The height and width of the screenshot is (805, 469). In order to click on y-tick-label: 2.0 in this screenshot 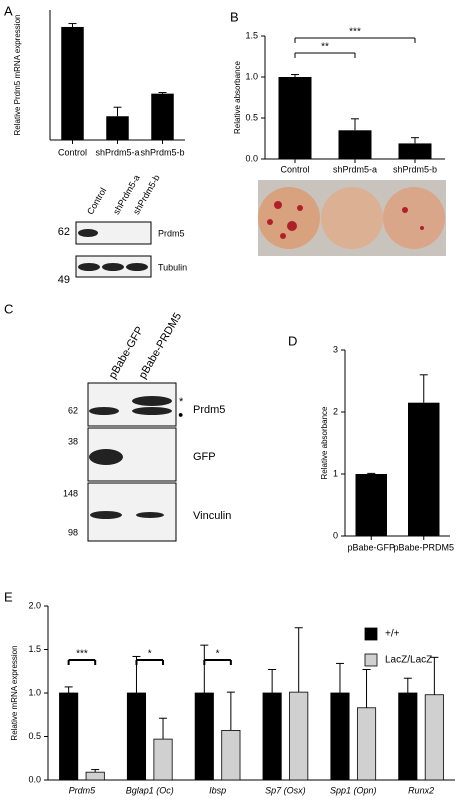, I will do `click(34, 605)`.